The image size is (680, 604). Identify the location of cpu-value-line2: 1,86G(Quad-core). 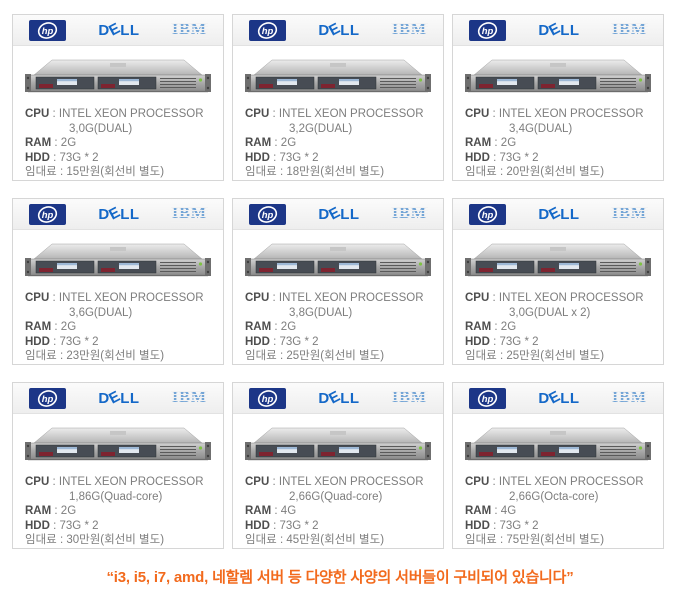
(116, 496).